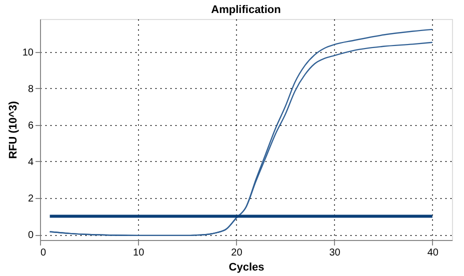 The width and height of the screenshot is (464, 276). Describe the element at coordinates (246, 268) in the screenshot. I see `x-axis-title: Cycles` at that location.